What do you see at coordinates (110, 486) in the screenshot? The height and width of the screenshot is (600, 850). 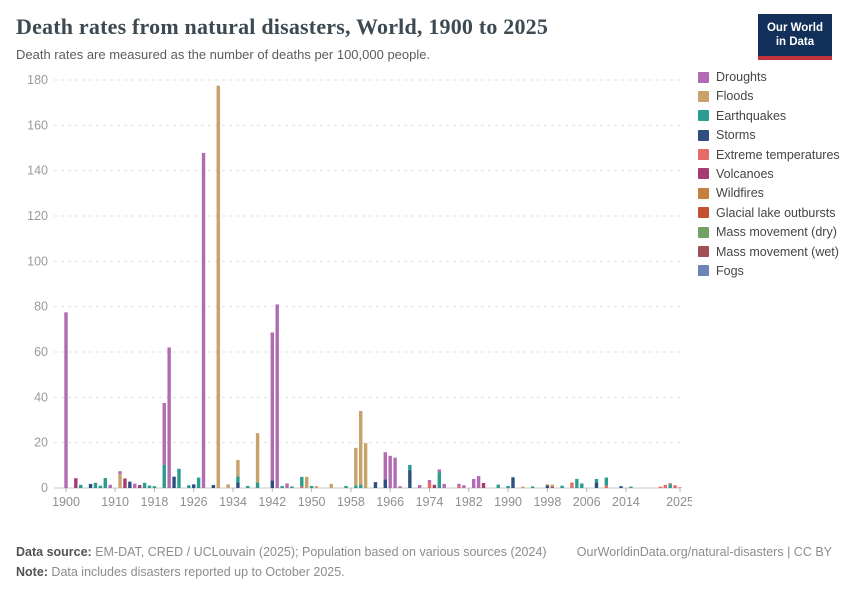 I see `bar-1909-droughts` at bounding box center [110, 486].